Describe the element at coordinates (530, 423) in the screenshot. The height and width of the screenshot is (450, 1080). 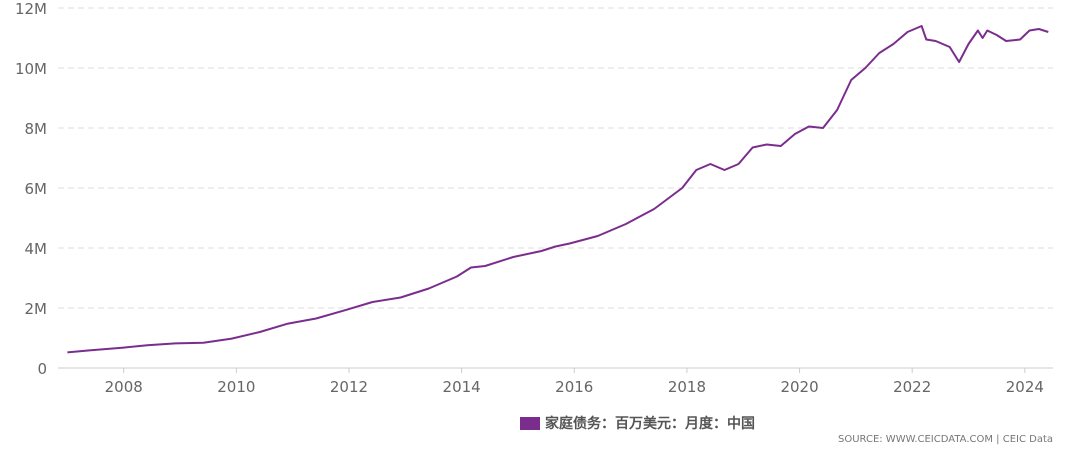
I see `legend-swatch` at that location.